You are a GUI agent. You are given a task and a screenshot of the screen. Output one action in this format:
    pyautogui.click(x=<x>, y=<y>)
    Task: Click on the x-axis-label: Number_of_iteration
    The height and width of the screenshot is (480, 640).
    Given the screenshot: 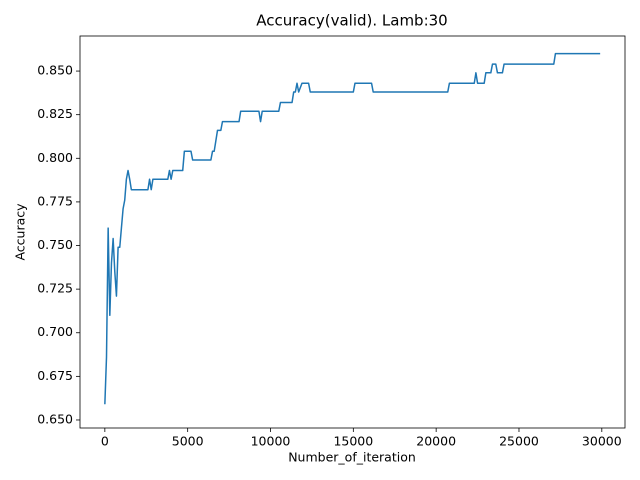 What is the action you would take?
    pyautogui.click(x=352, y=457)
    